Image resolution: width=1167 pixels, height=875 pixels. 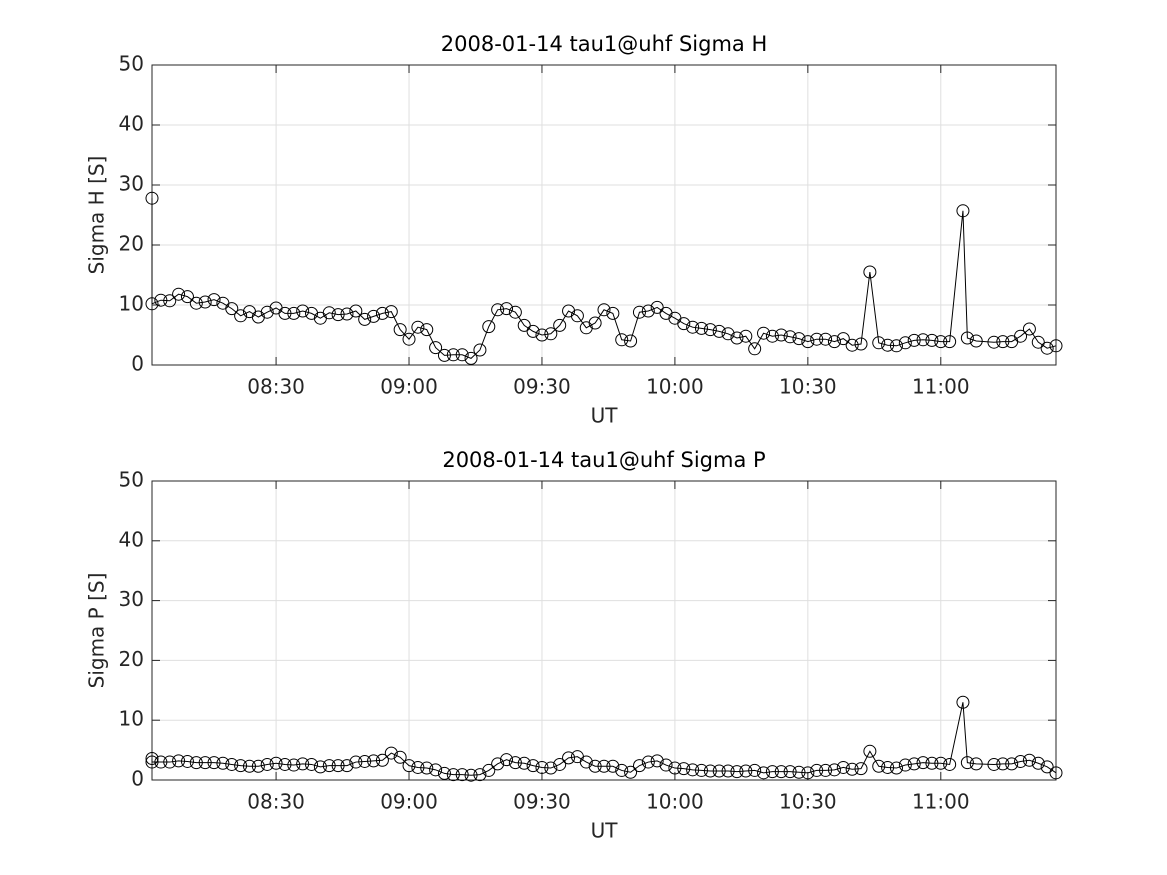 I want to click on x-axis-label: UT, so click(x=605, y=831).